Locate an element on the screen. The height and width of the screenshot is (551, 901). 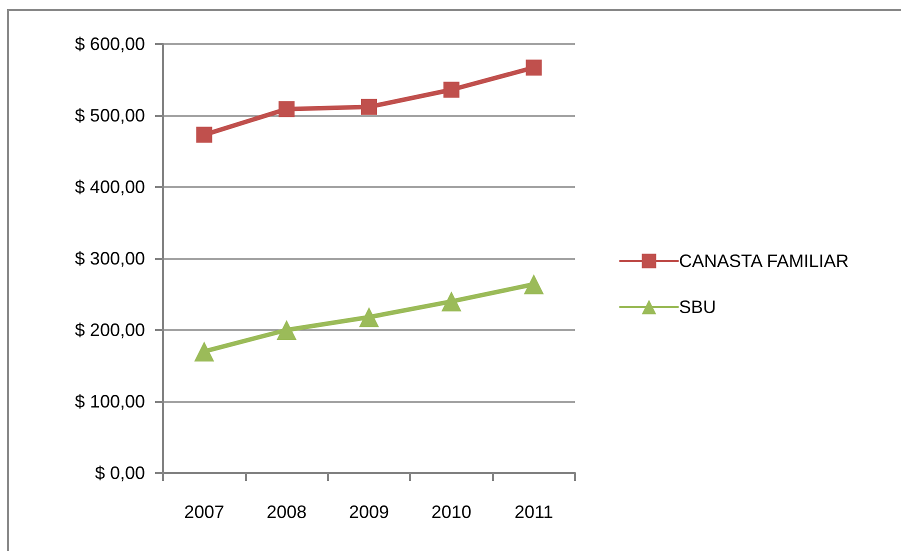
y-tick-label: $ 400,00 is located at coordinates (109, 187).